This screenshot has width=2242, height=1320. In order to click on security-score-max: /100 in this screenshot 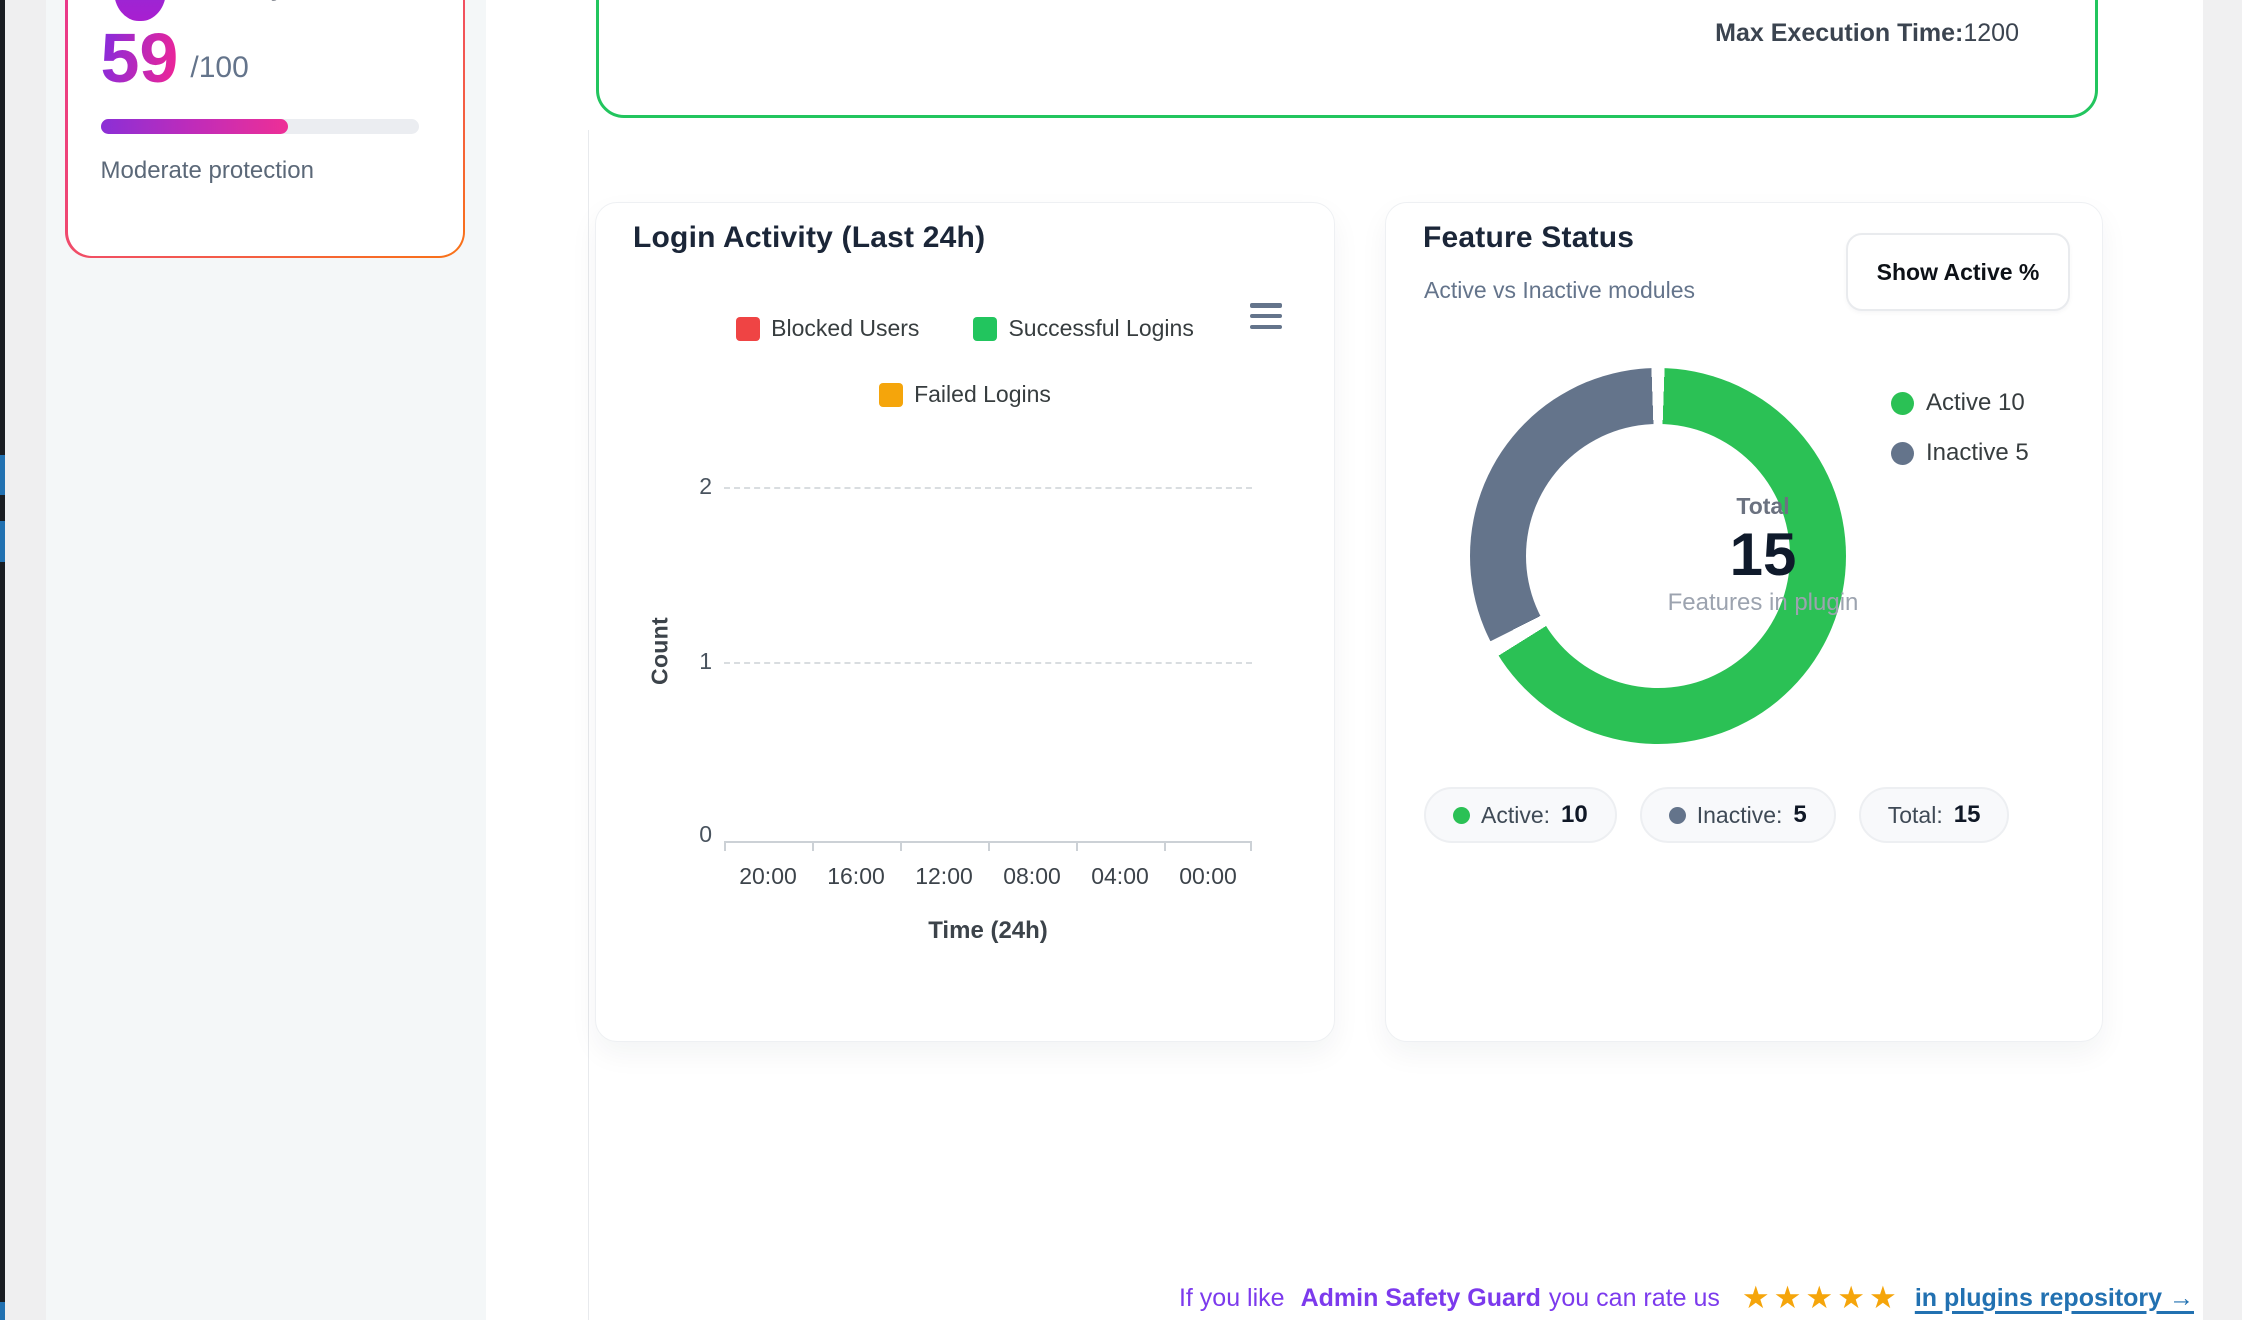, I will do `click(219, 67)`.